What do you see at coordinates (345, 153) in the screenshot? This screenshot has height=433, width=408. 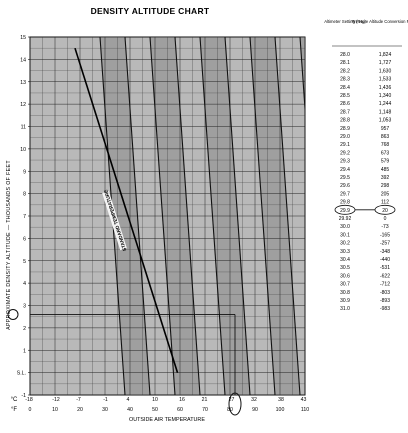 I see `table-cell-setting: 29.2` at bounding box center [345, 153].